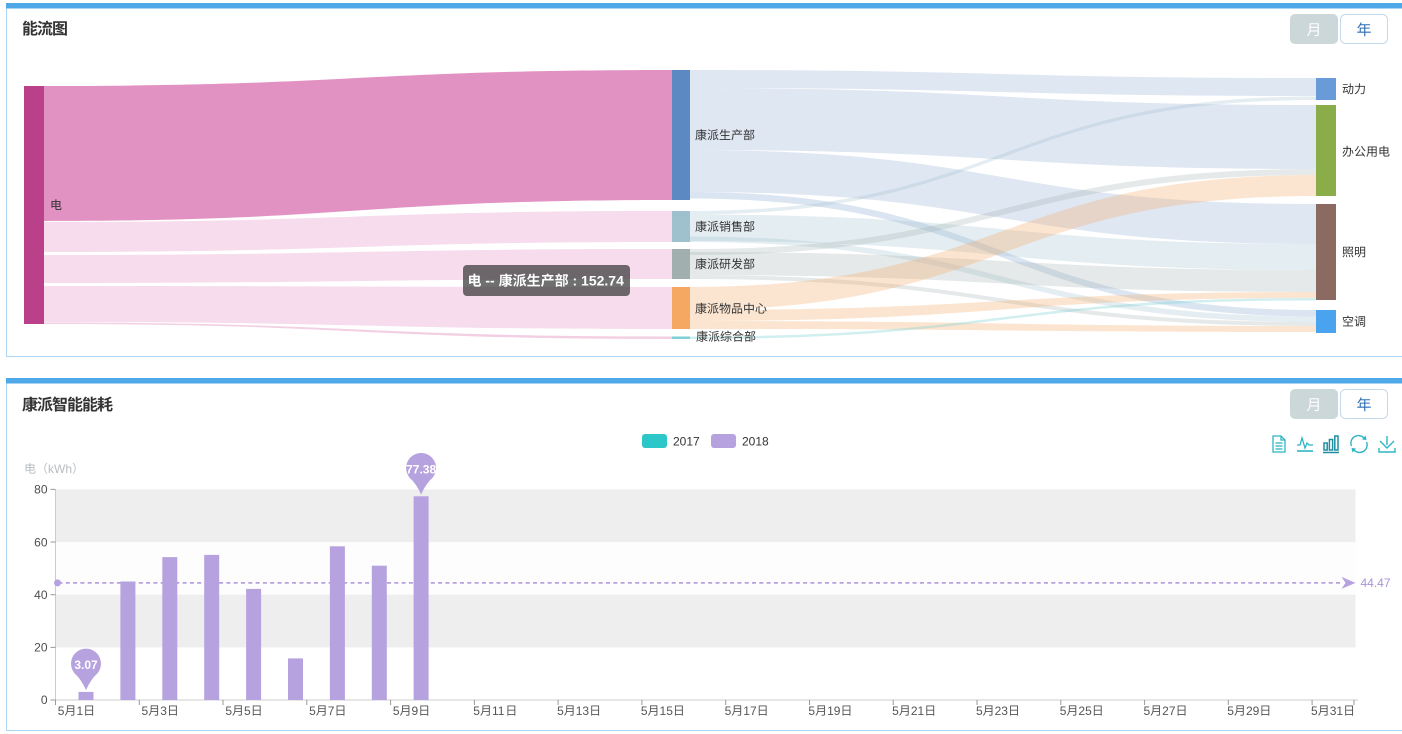  What do you see at coordinates (834, 711) in the screenshot?
I see `svg-text: 19` at bounding box center [834, 711].